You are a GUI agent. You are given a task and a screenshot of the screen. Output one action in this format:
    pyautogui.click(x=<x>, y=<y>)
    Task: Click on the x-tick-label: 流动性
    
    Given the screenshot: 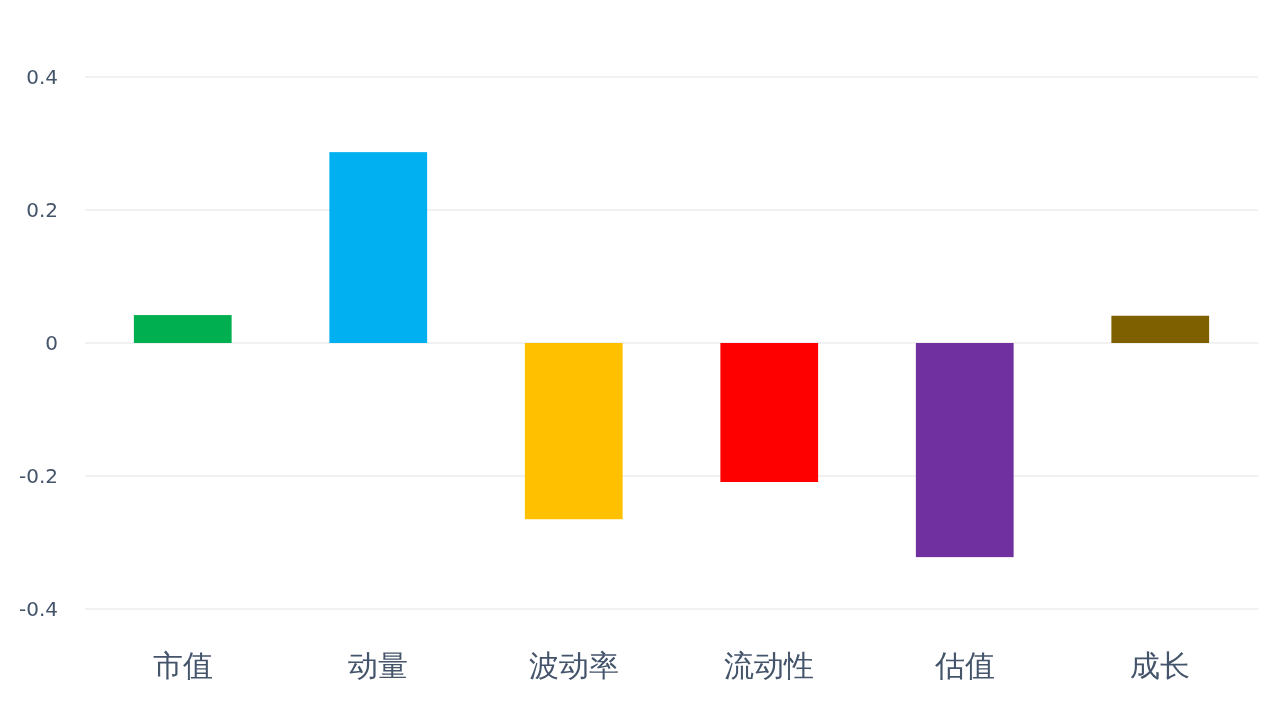 What is the action you would take?
    pyautogui.click(x=769, y=665)
    